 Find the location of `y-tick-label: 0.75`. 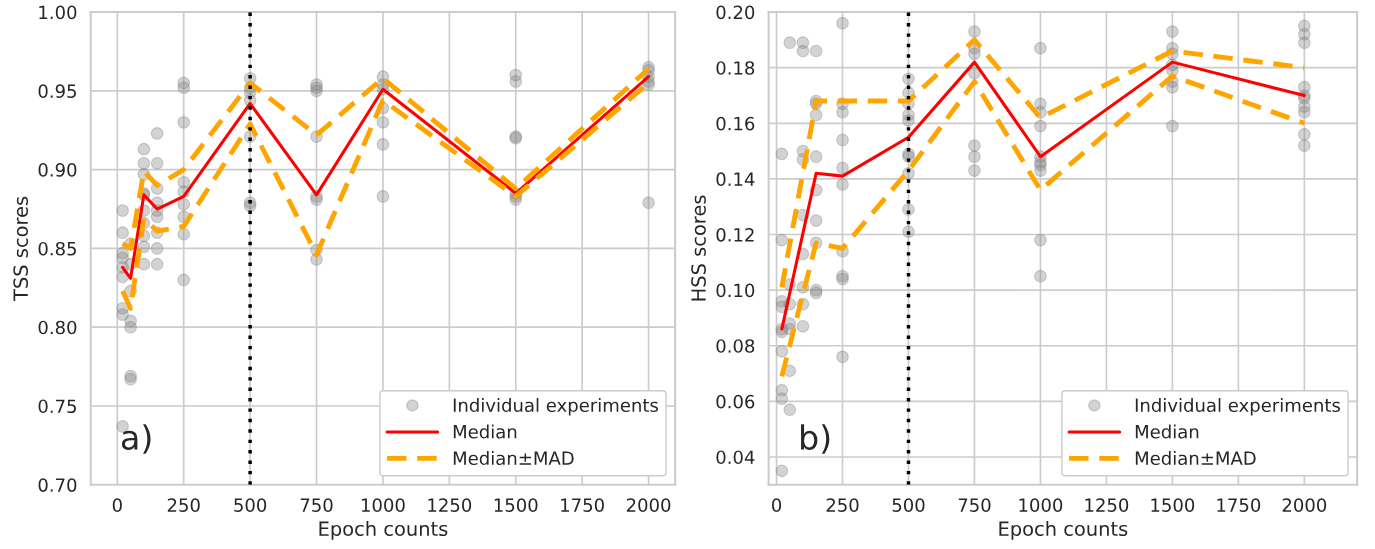

y-tick-label: 0.75 is located at coordinates (57, 406).